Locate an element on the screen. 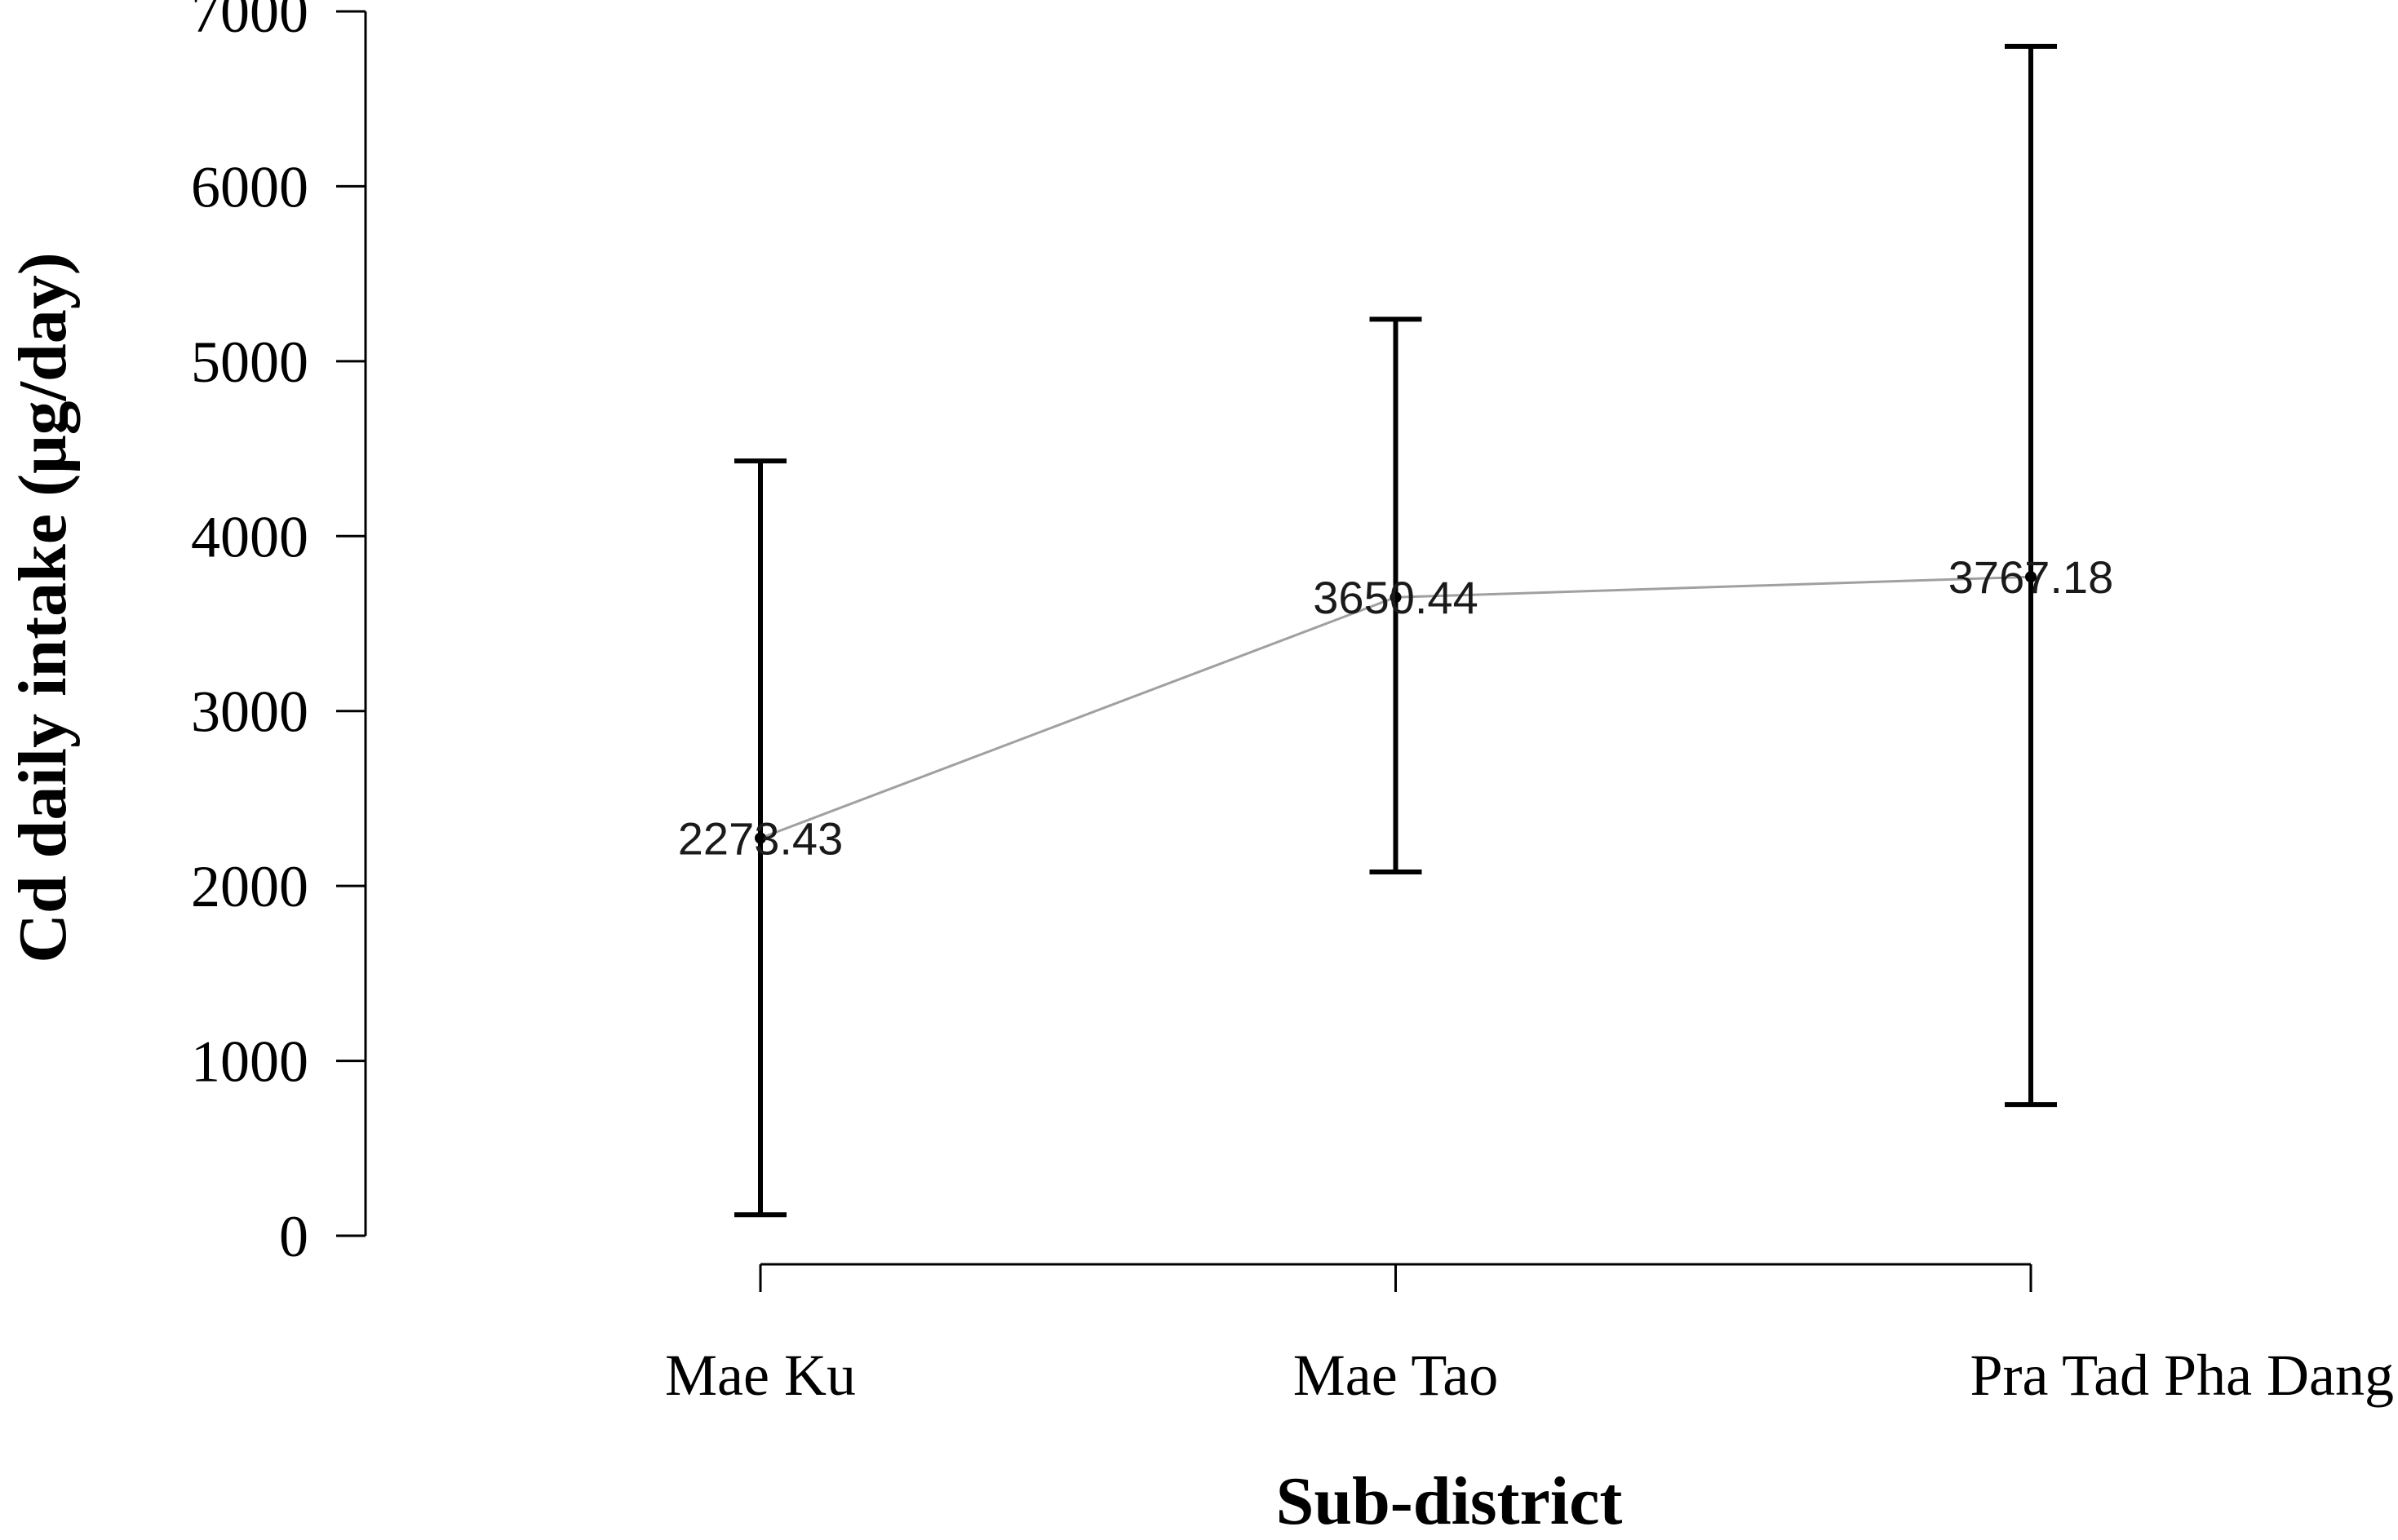 Image resolution: width=2398 pixels, height=1540 pixels. y-axis-title: Cd daily intake (μg/day) is located at coordinates (43, 607).